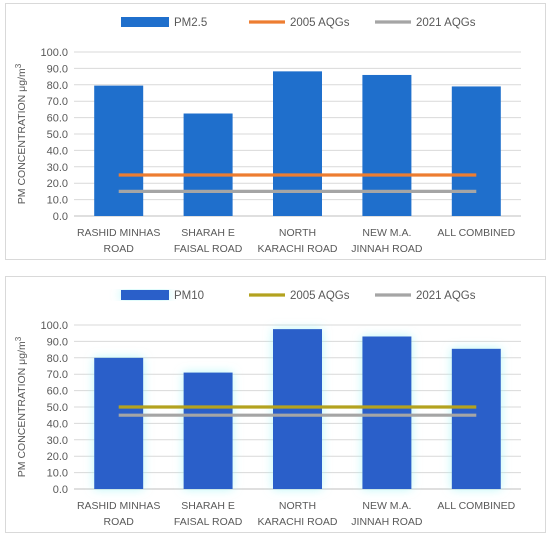 The width and height of the screenshot is (550, 534). What do you see at coordinates (57, 86) in the screenshot?
I see `pm25-y-tick-label: 80.0` at bounding box center [57, 86].